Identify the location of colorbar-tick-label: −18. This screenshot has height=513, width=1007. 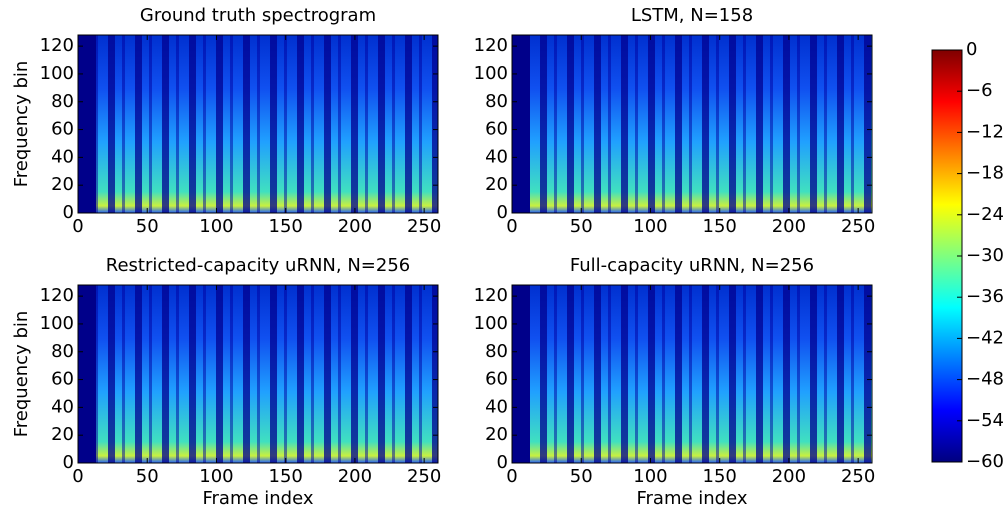
(985, 173).